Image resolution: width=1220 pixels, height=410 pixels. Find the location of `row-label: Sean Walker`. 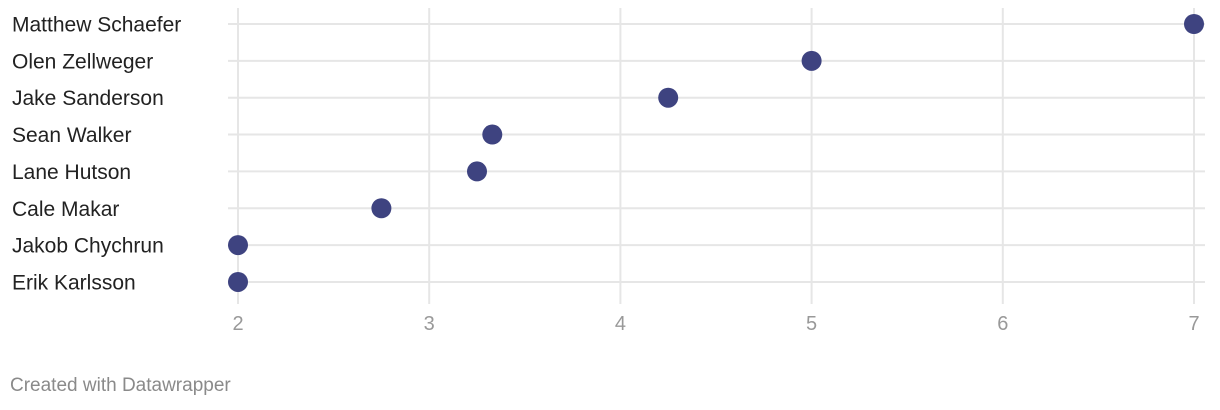

row-label: Sean Walker is located at coordinates (71, 135).